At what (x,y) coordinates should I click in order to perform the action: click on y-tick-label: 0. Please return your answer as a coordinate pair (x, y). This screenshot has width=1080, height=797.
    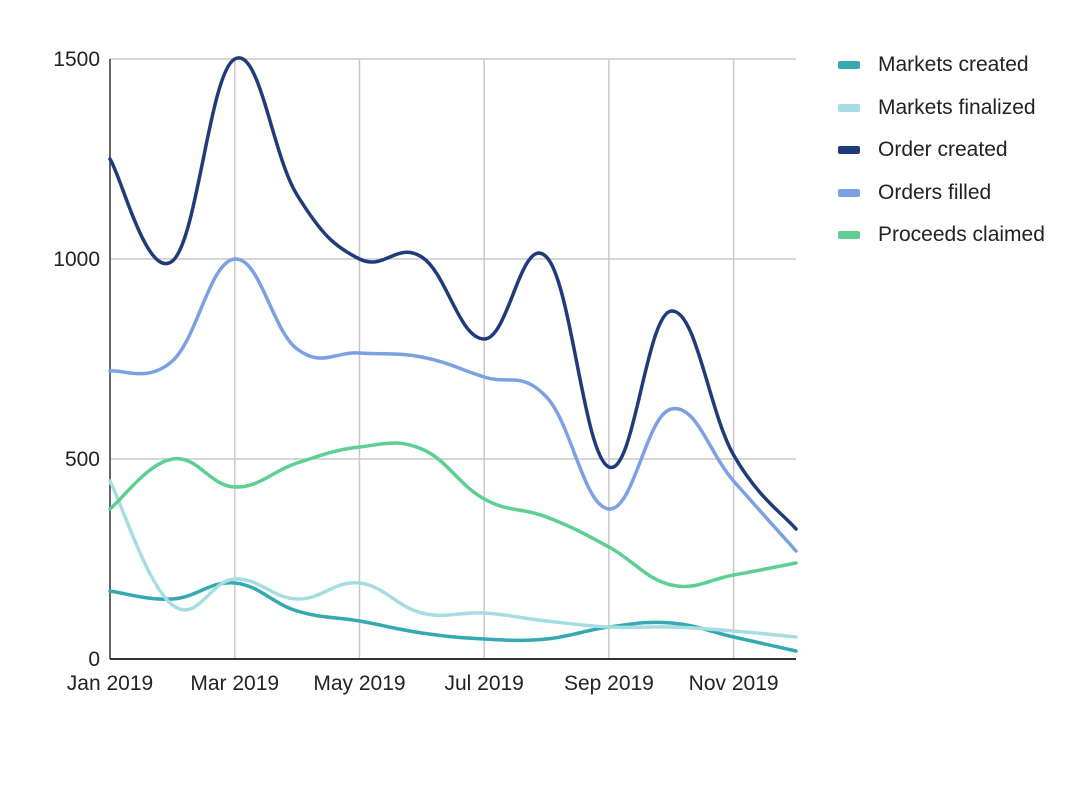
    Looking at the image, I should click on (94, 659).